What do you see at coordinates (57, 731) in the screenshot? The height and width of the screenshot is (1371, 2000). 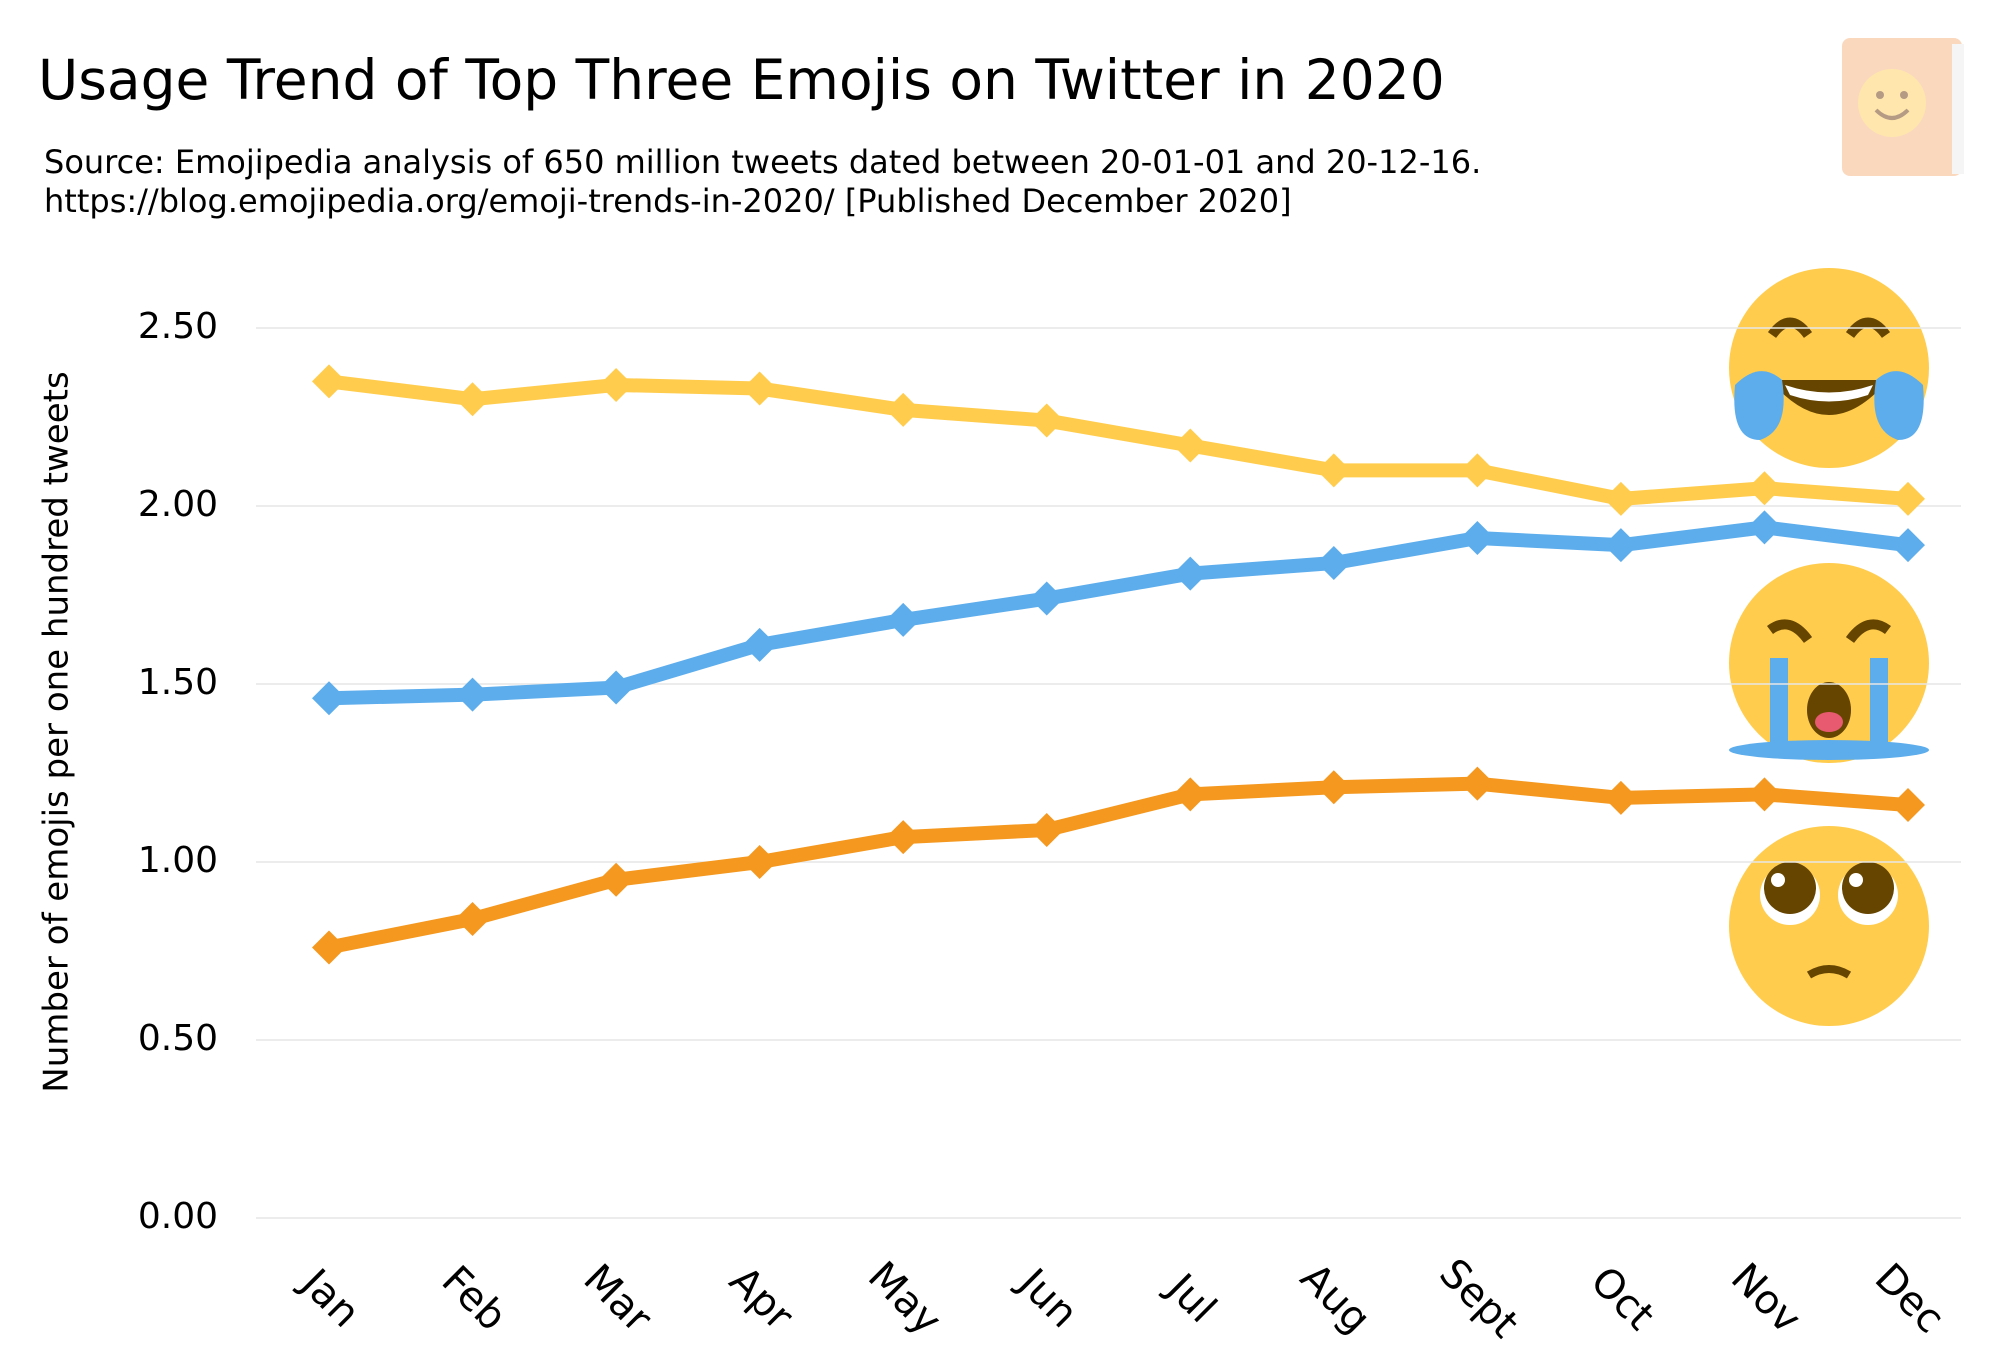 I see `y-axis-label: Number of emojis per one hundred tweets` at bounding box center [57, 731].